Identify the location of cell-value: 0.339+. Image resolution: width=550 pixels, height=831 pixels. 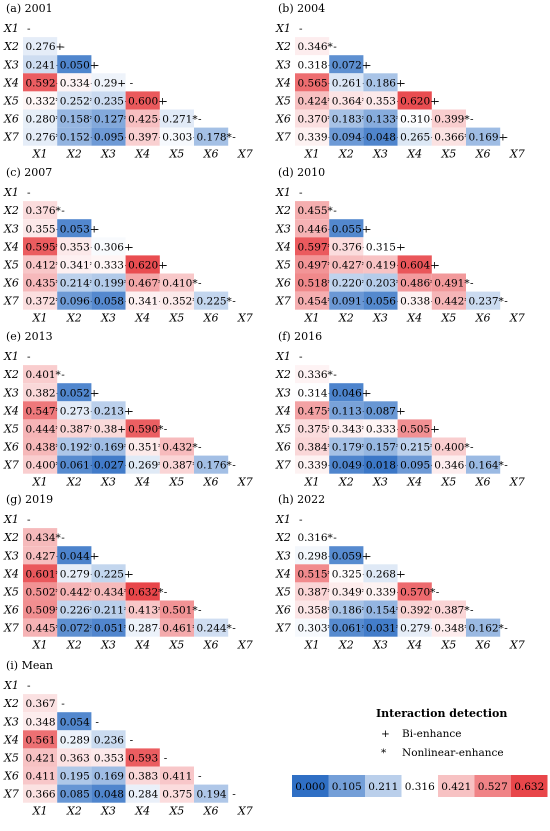
(317, 138).